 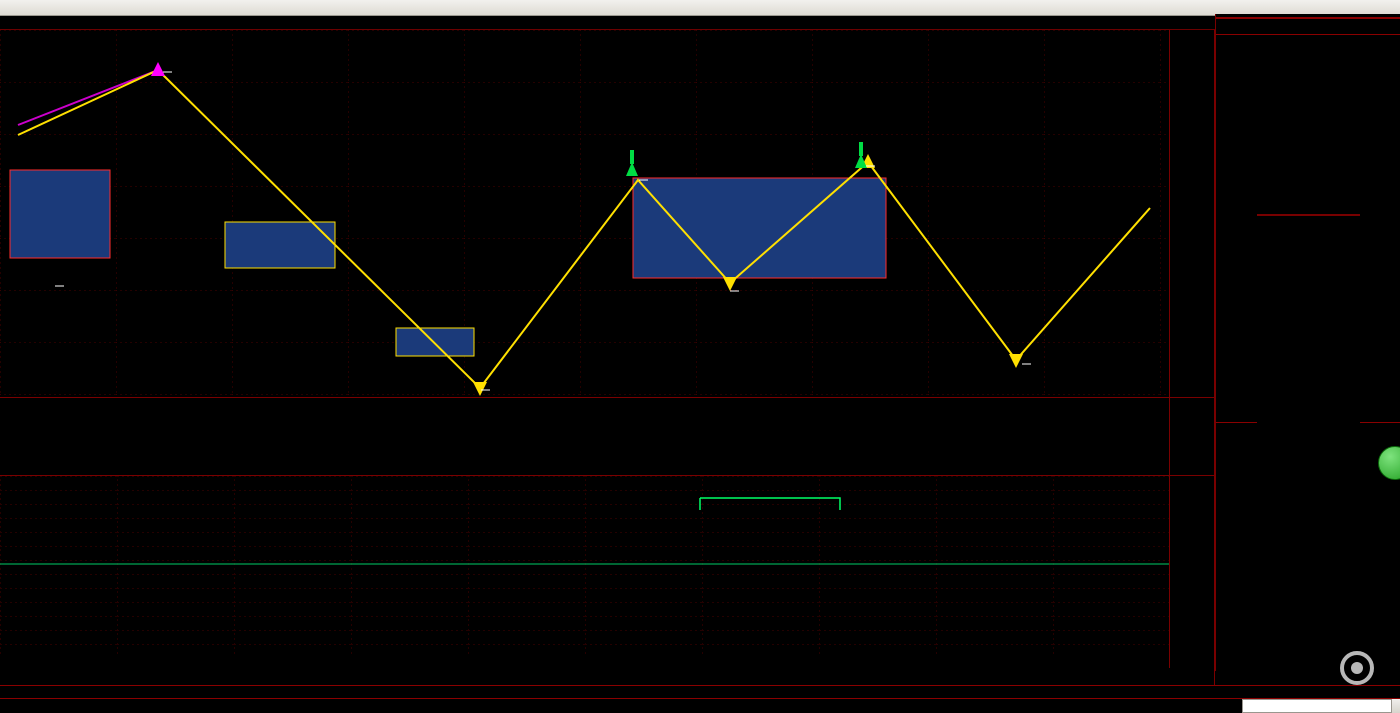 I want to click on current-price-value, so click(x=1286, y=26).